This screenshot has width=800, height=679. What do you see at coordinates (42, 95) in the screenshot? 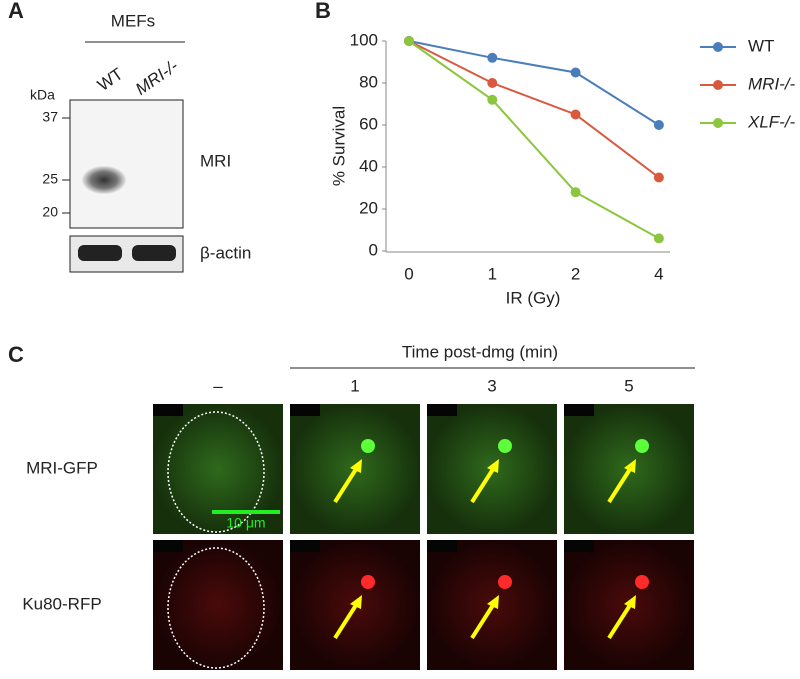
I see `unit-label: kDa` at bounding box center [42, 95].